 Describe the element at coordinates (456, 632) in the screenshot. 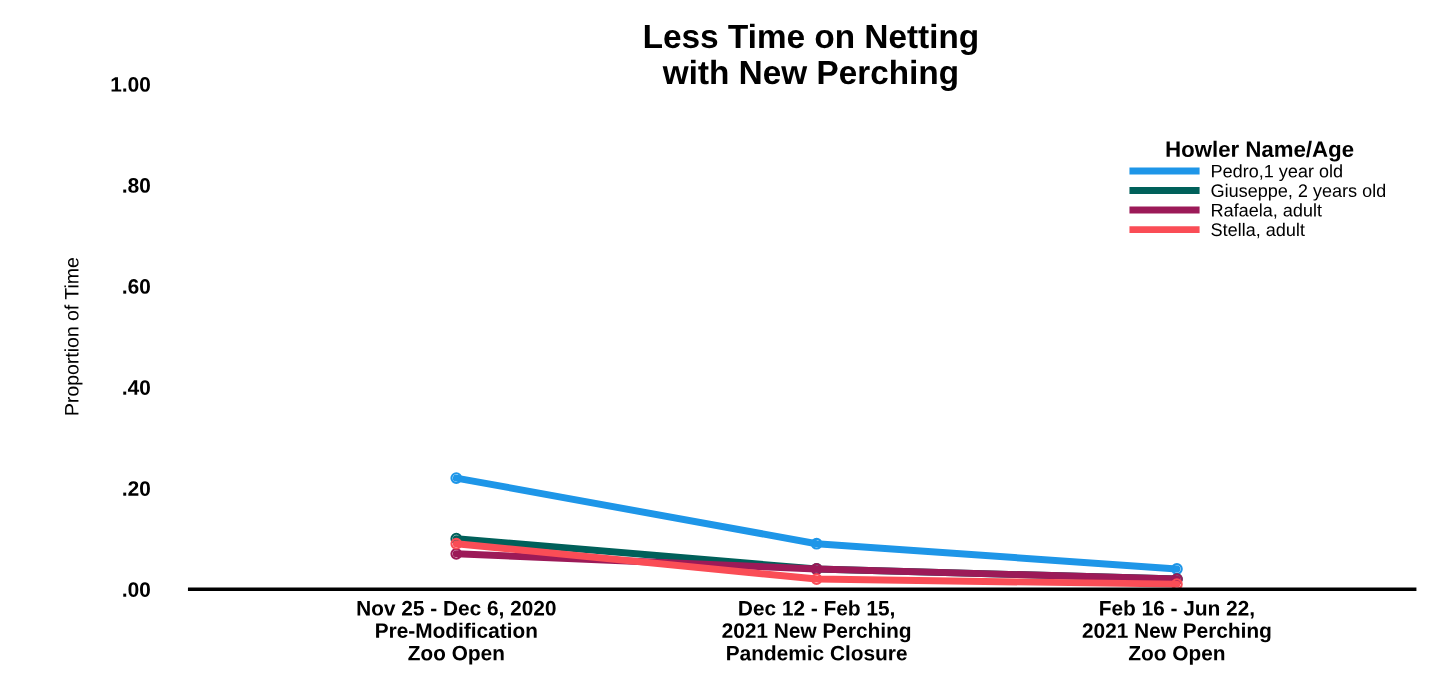

I see `x-tick-label: Nov 25 - Dec 6, 2020 Pre-Modification Zoo Open` at that location.